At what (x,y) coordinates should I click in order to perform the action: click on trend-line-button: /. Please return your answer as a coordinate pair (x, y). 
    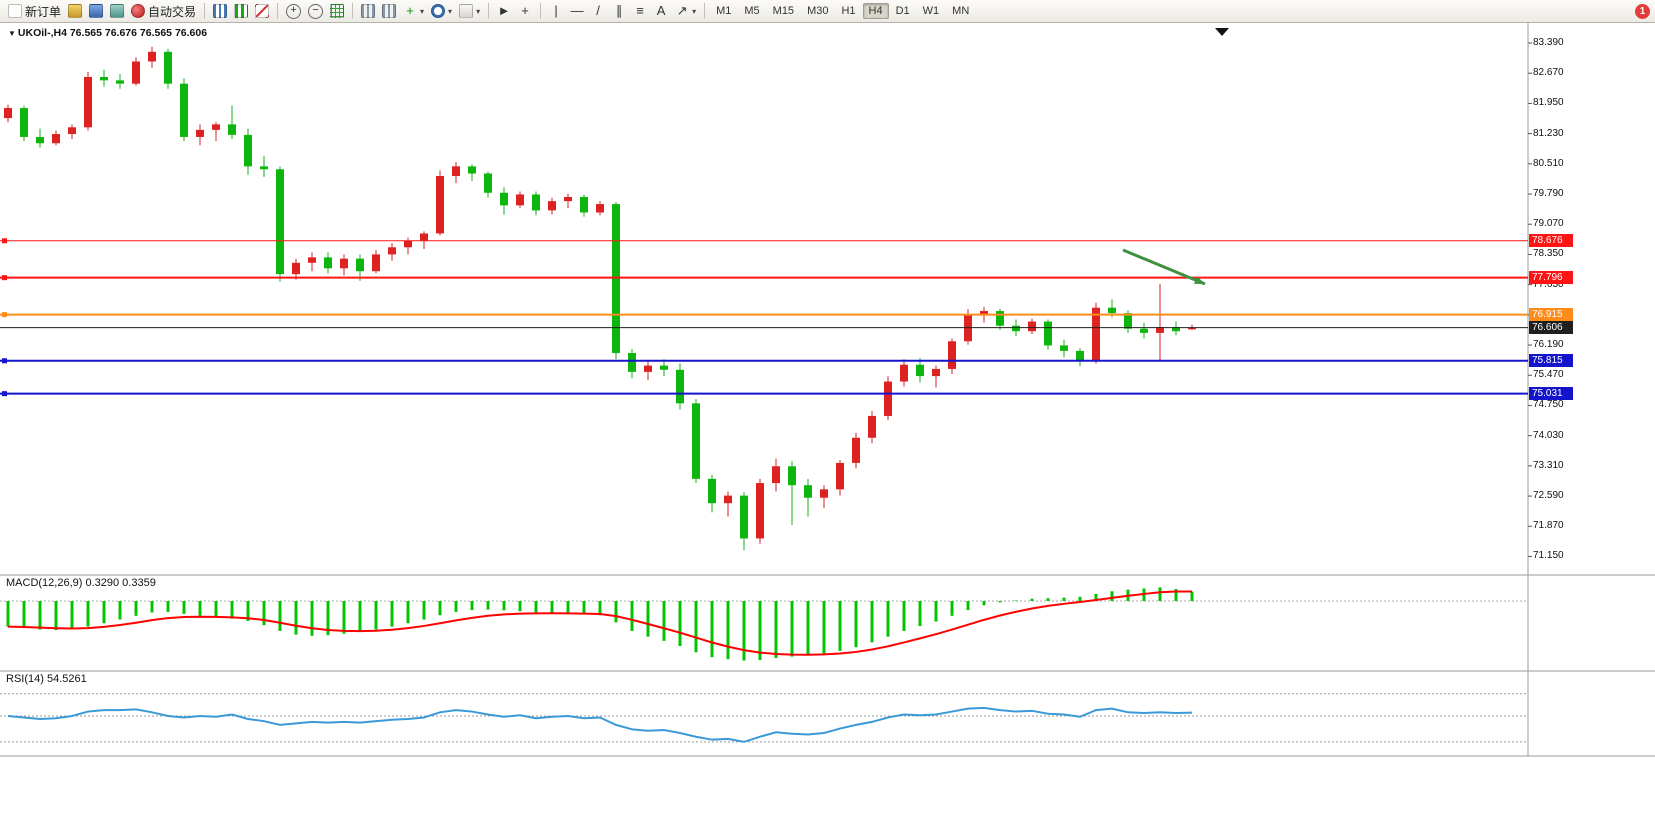
    Looking at the image, I should click on (598, 11).